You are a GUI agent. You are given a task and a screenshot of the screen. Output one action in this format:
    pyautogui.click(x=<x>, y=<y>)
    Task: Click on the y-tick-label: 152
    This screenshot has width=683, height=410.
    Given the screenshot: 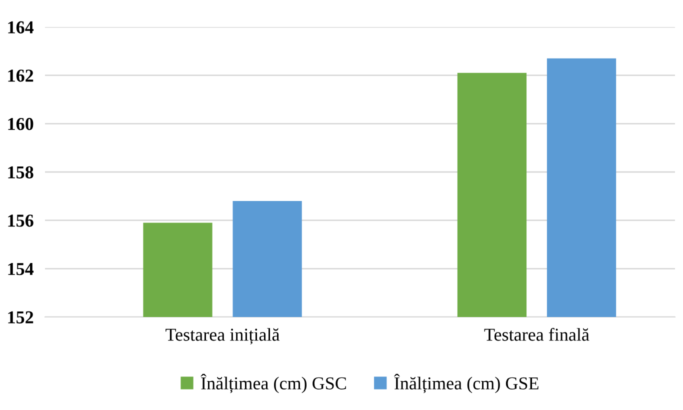 What is the action you would take?
    pyautogui.click(x=21, y=317)
    